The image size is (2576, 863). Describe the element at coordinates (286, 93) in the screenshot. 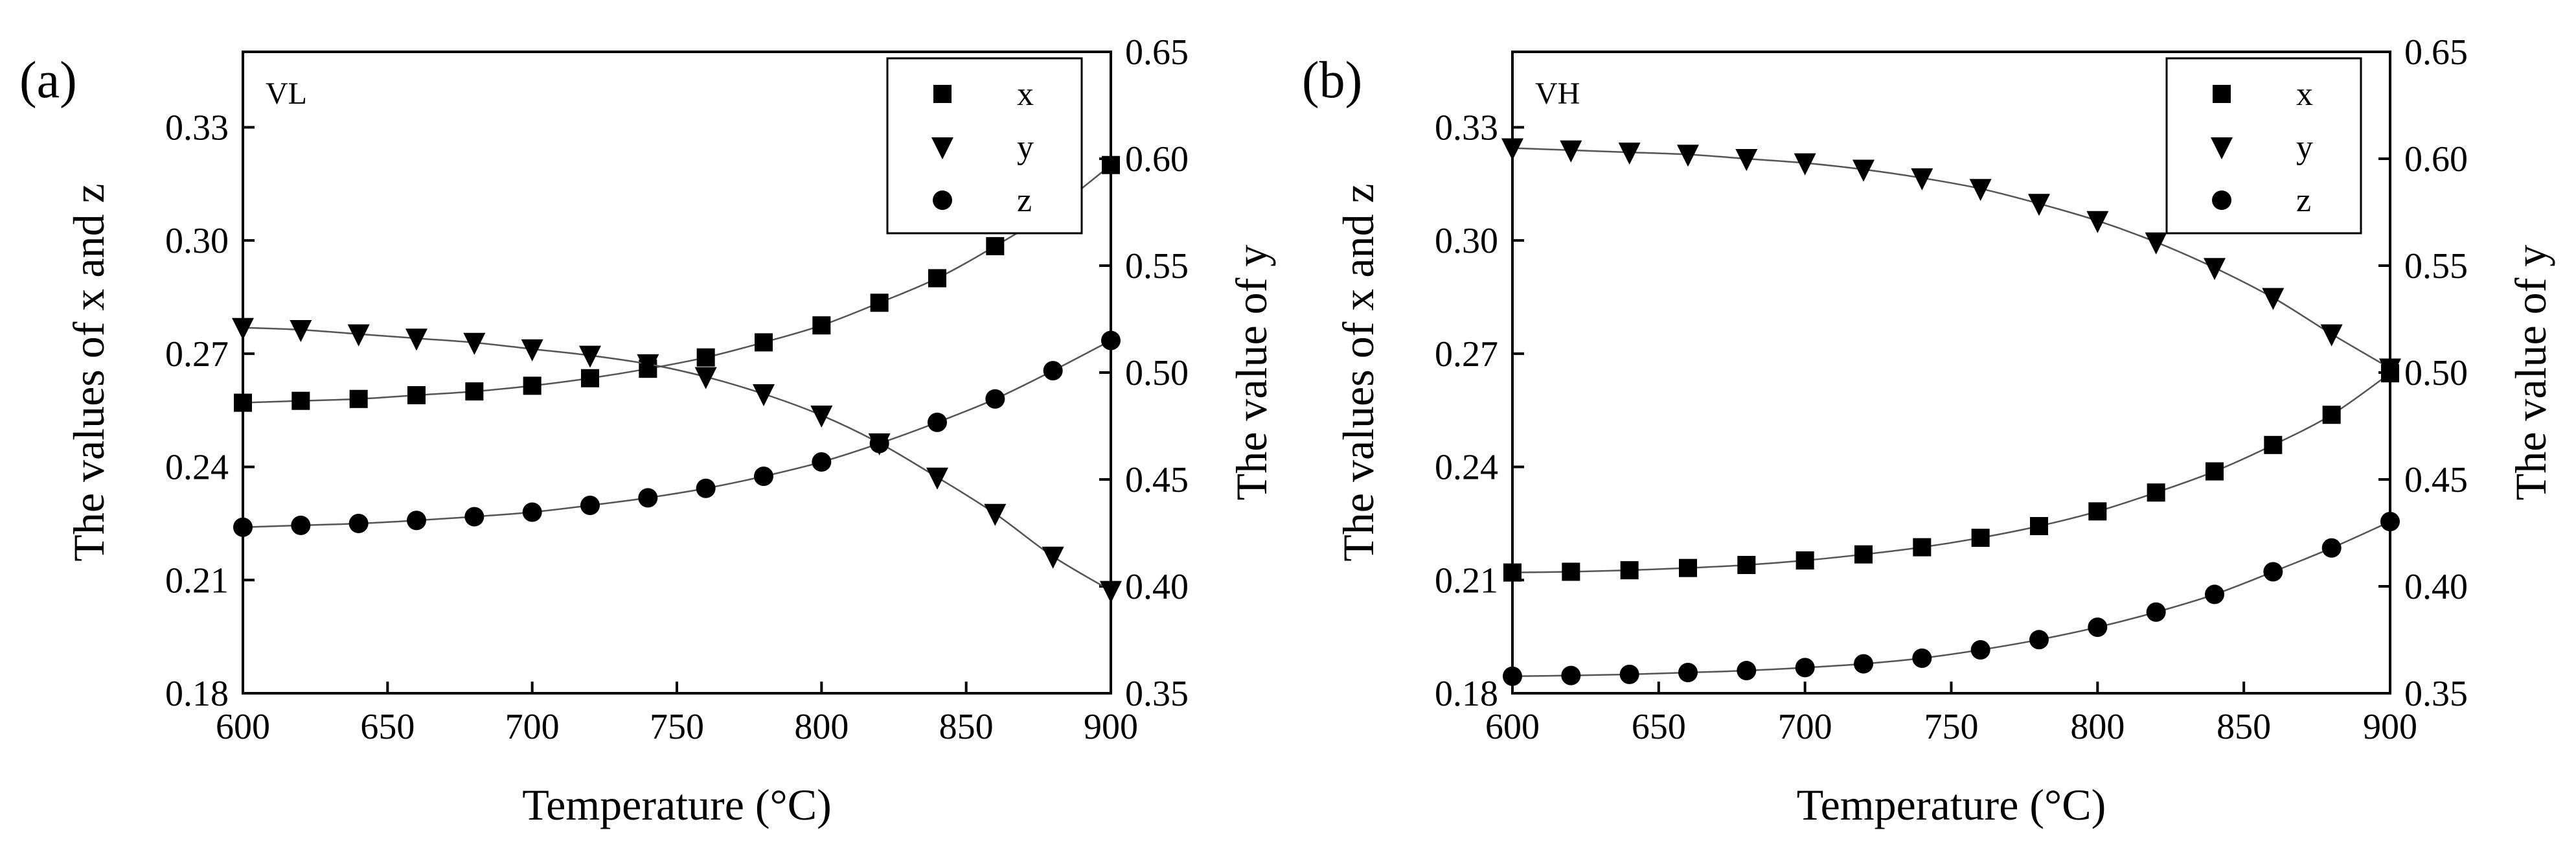

I see `corner-label: VL` at that location.